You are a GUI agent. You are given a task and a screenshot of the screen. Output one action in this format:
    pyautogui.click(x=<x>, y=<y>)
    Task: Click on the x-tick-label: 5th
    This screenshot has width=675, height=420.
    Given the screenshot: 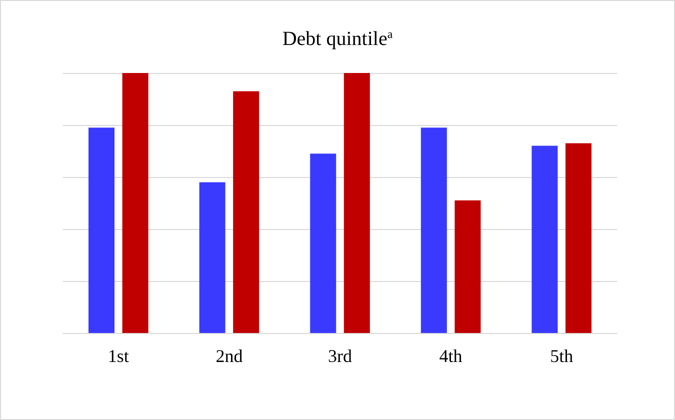 What is the action you would take?
    pyautogui.click(x=562, y=356)
    